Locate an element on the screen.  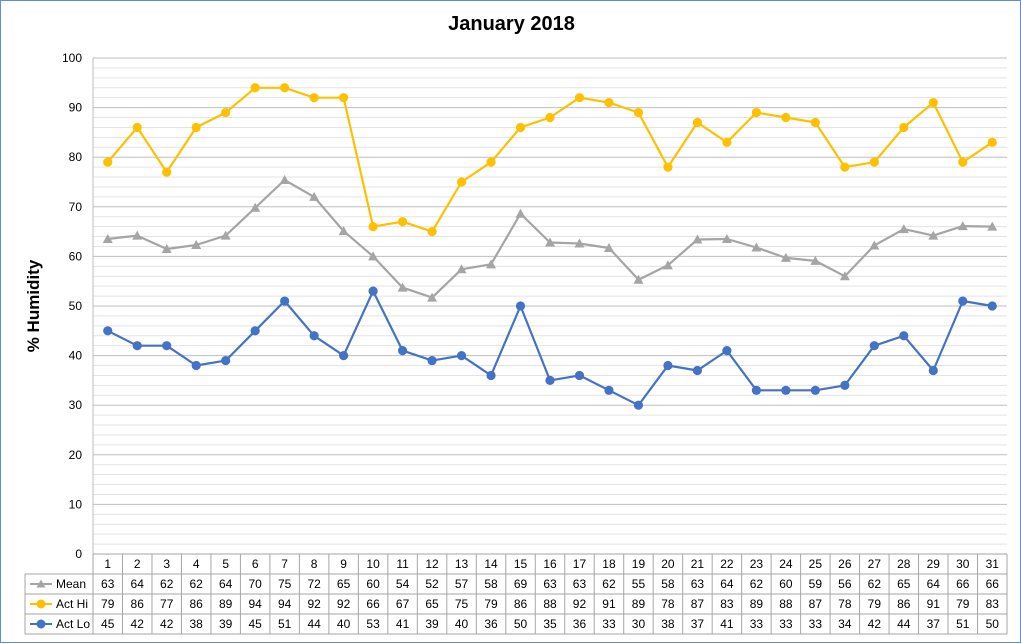
y-tick-label: 100 is located at coordinates (72, 58).